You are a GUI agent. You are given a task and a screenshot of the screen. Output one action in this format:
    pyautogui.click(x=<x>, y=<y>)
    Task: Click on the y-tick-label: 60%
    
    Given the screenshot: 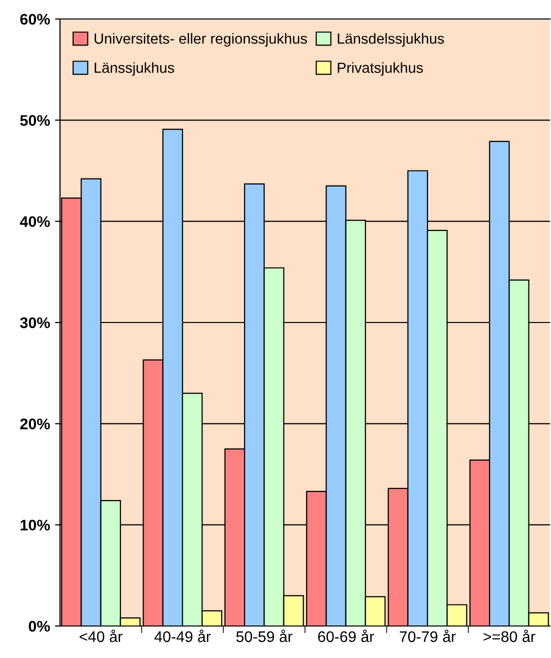 What is the action you would take?
    pyautogui.click(x=35, y=19)
    